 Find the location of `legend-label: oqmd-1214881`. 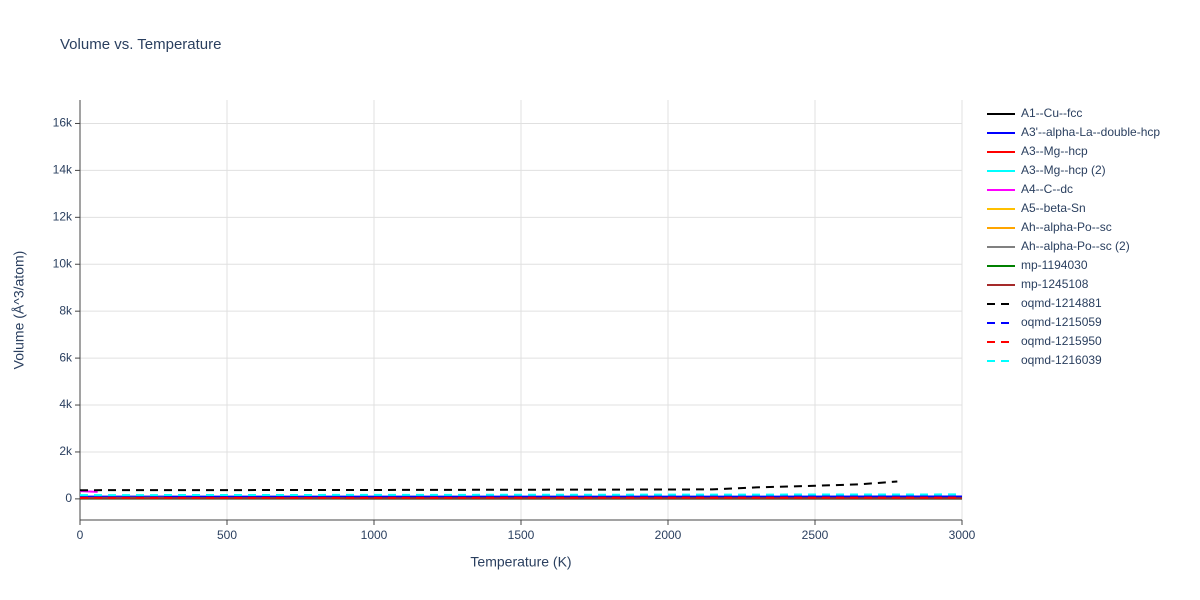

legend-label: oqmd-1214881 is located at coordinates (1061, 303).